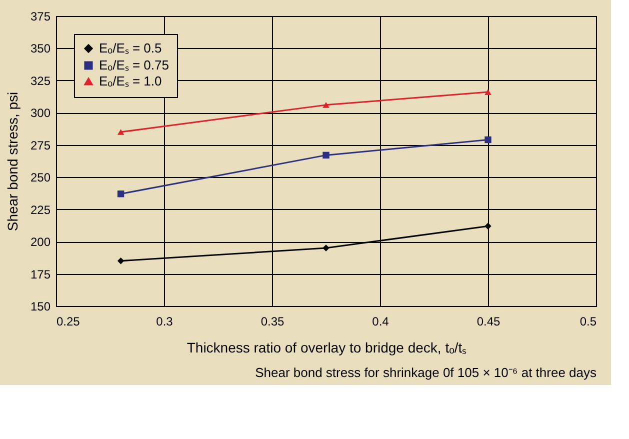 The height and width of the screenshot is (439, 629). What do you see at coordinates (40, 177) in the screenshot?
I see `y-tick-label: 250` at bounding box center [40, 177].